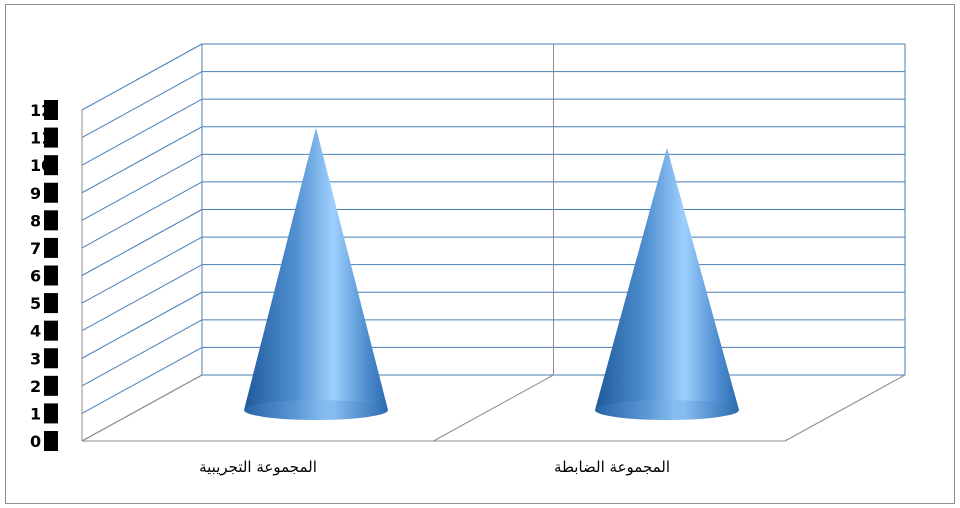 This screenshot has height=508, width=960. Describe the element at coordinates (35, 358) in the screenshot. I see `y-tick-label: 3` at that location.